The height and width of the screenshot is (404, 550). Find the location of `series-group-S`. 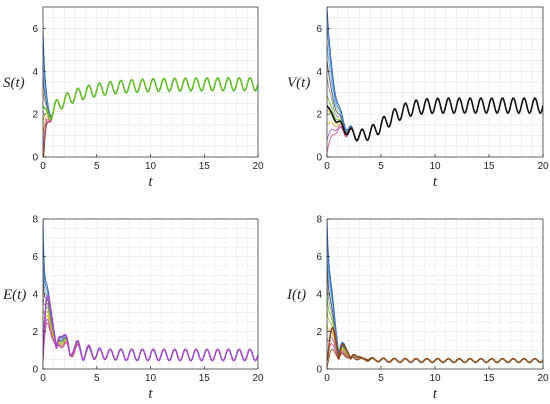

series-group-S is located at coordinates (150, 92).